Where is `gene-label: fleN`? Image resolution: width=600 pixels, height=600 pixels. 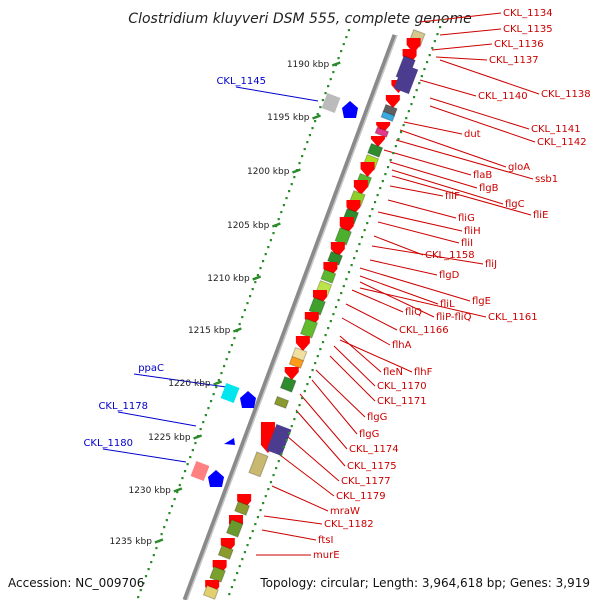 gene-label: fleN is located at coordinates (393, 372).